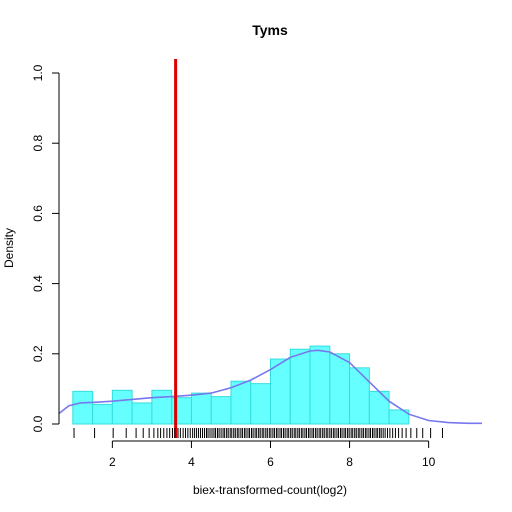 This screenshot has height=512, width=512. I want to click on x-tick-label-0: 2, so click(112, 462).